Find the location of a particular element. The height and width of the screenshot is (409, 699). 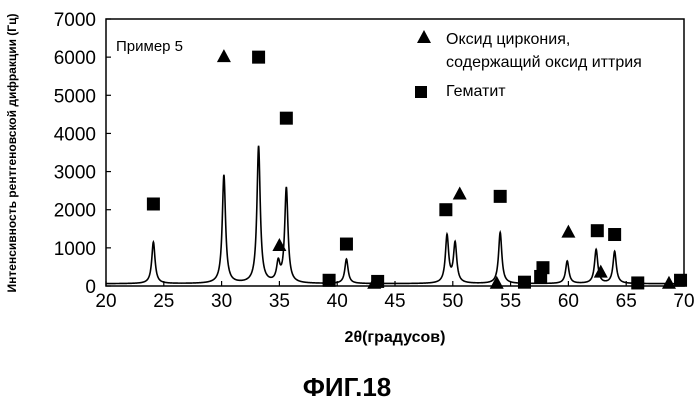

legend-triangle-marker is located at coordinates (424, 36).